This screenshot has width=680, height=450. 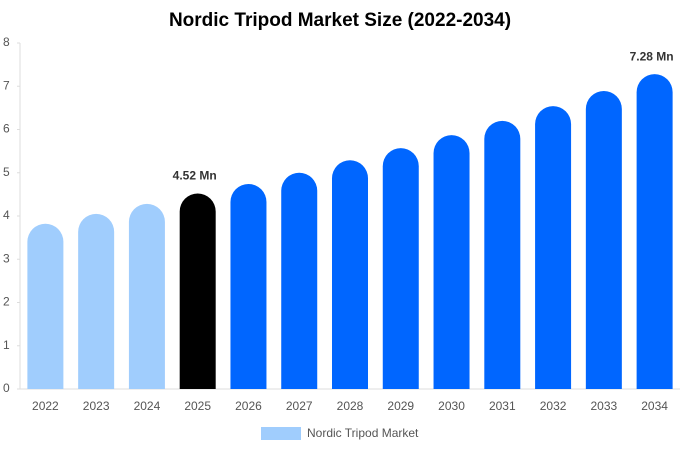 I want to click on value-label: 4.52 Mn, so click(x=195, y=176).